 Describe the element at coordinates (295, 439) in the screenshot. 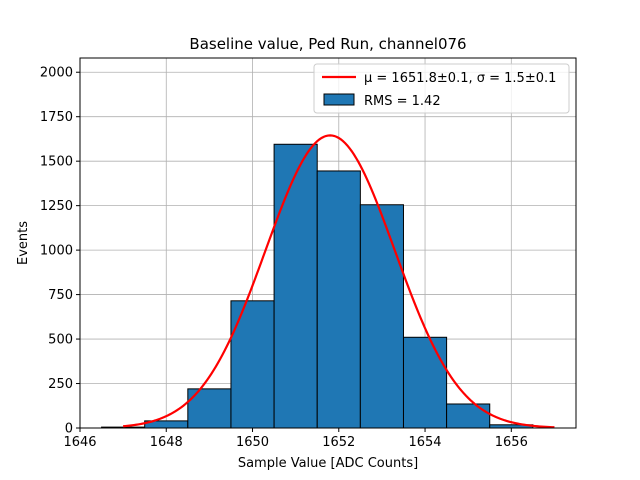

I see `x-axis-ticks: 1646 1648 1650 1652 1654 1656` at that location.